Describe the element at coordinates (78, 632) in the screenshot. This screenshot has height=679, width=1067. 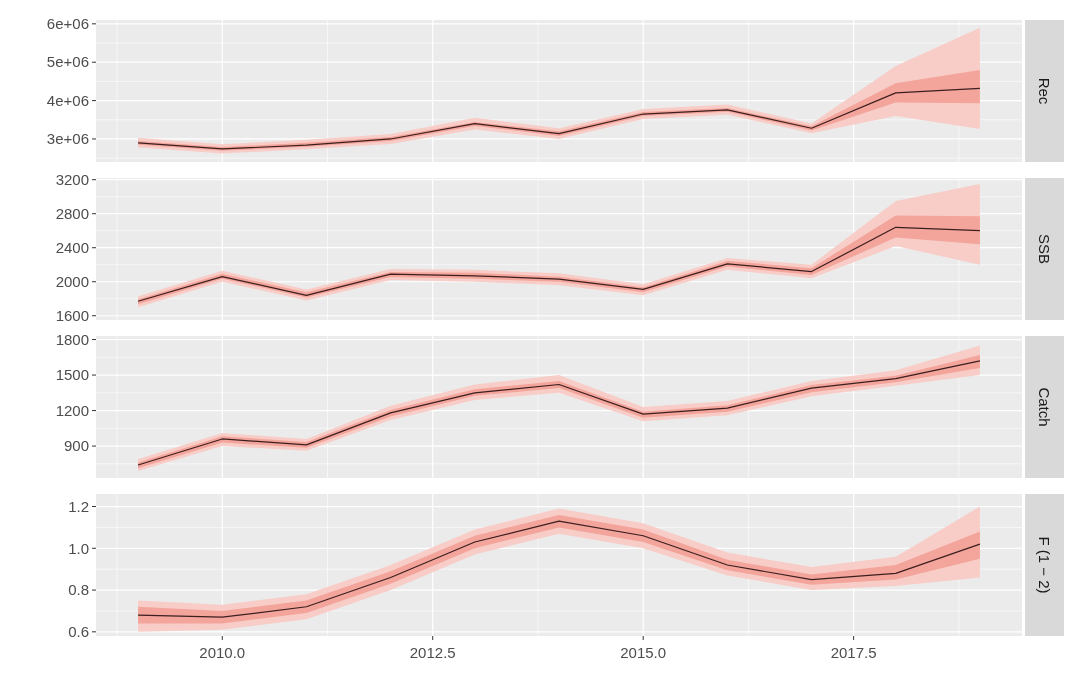
I see `y-tick-label: 0.6` at that location.